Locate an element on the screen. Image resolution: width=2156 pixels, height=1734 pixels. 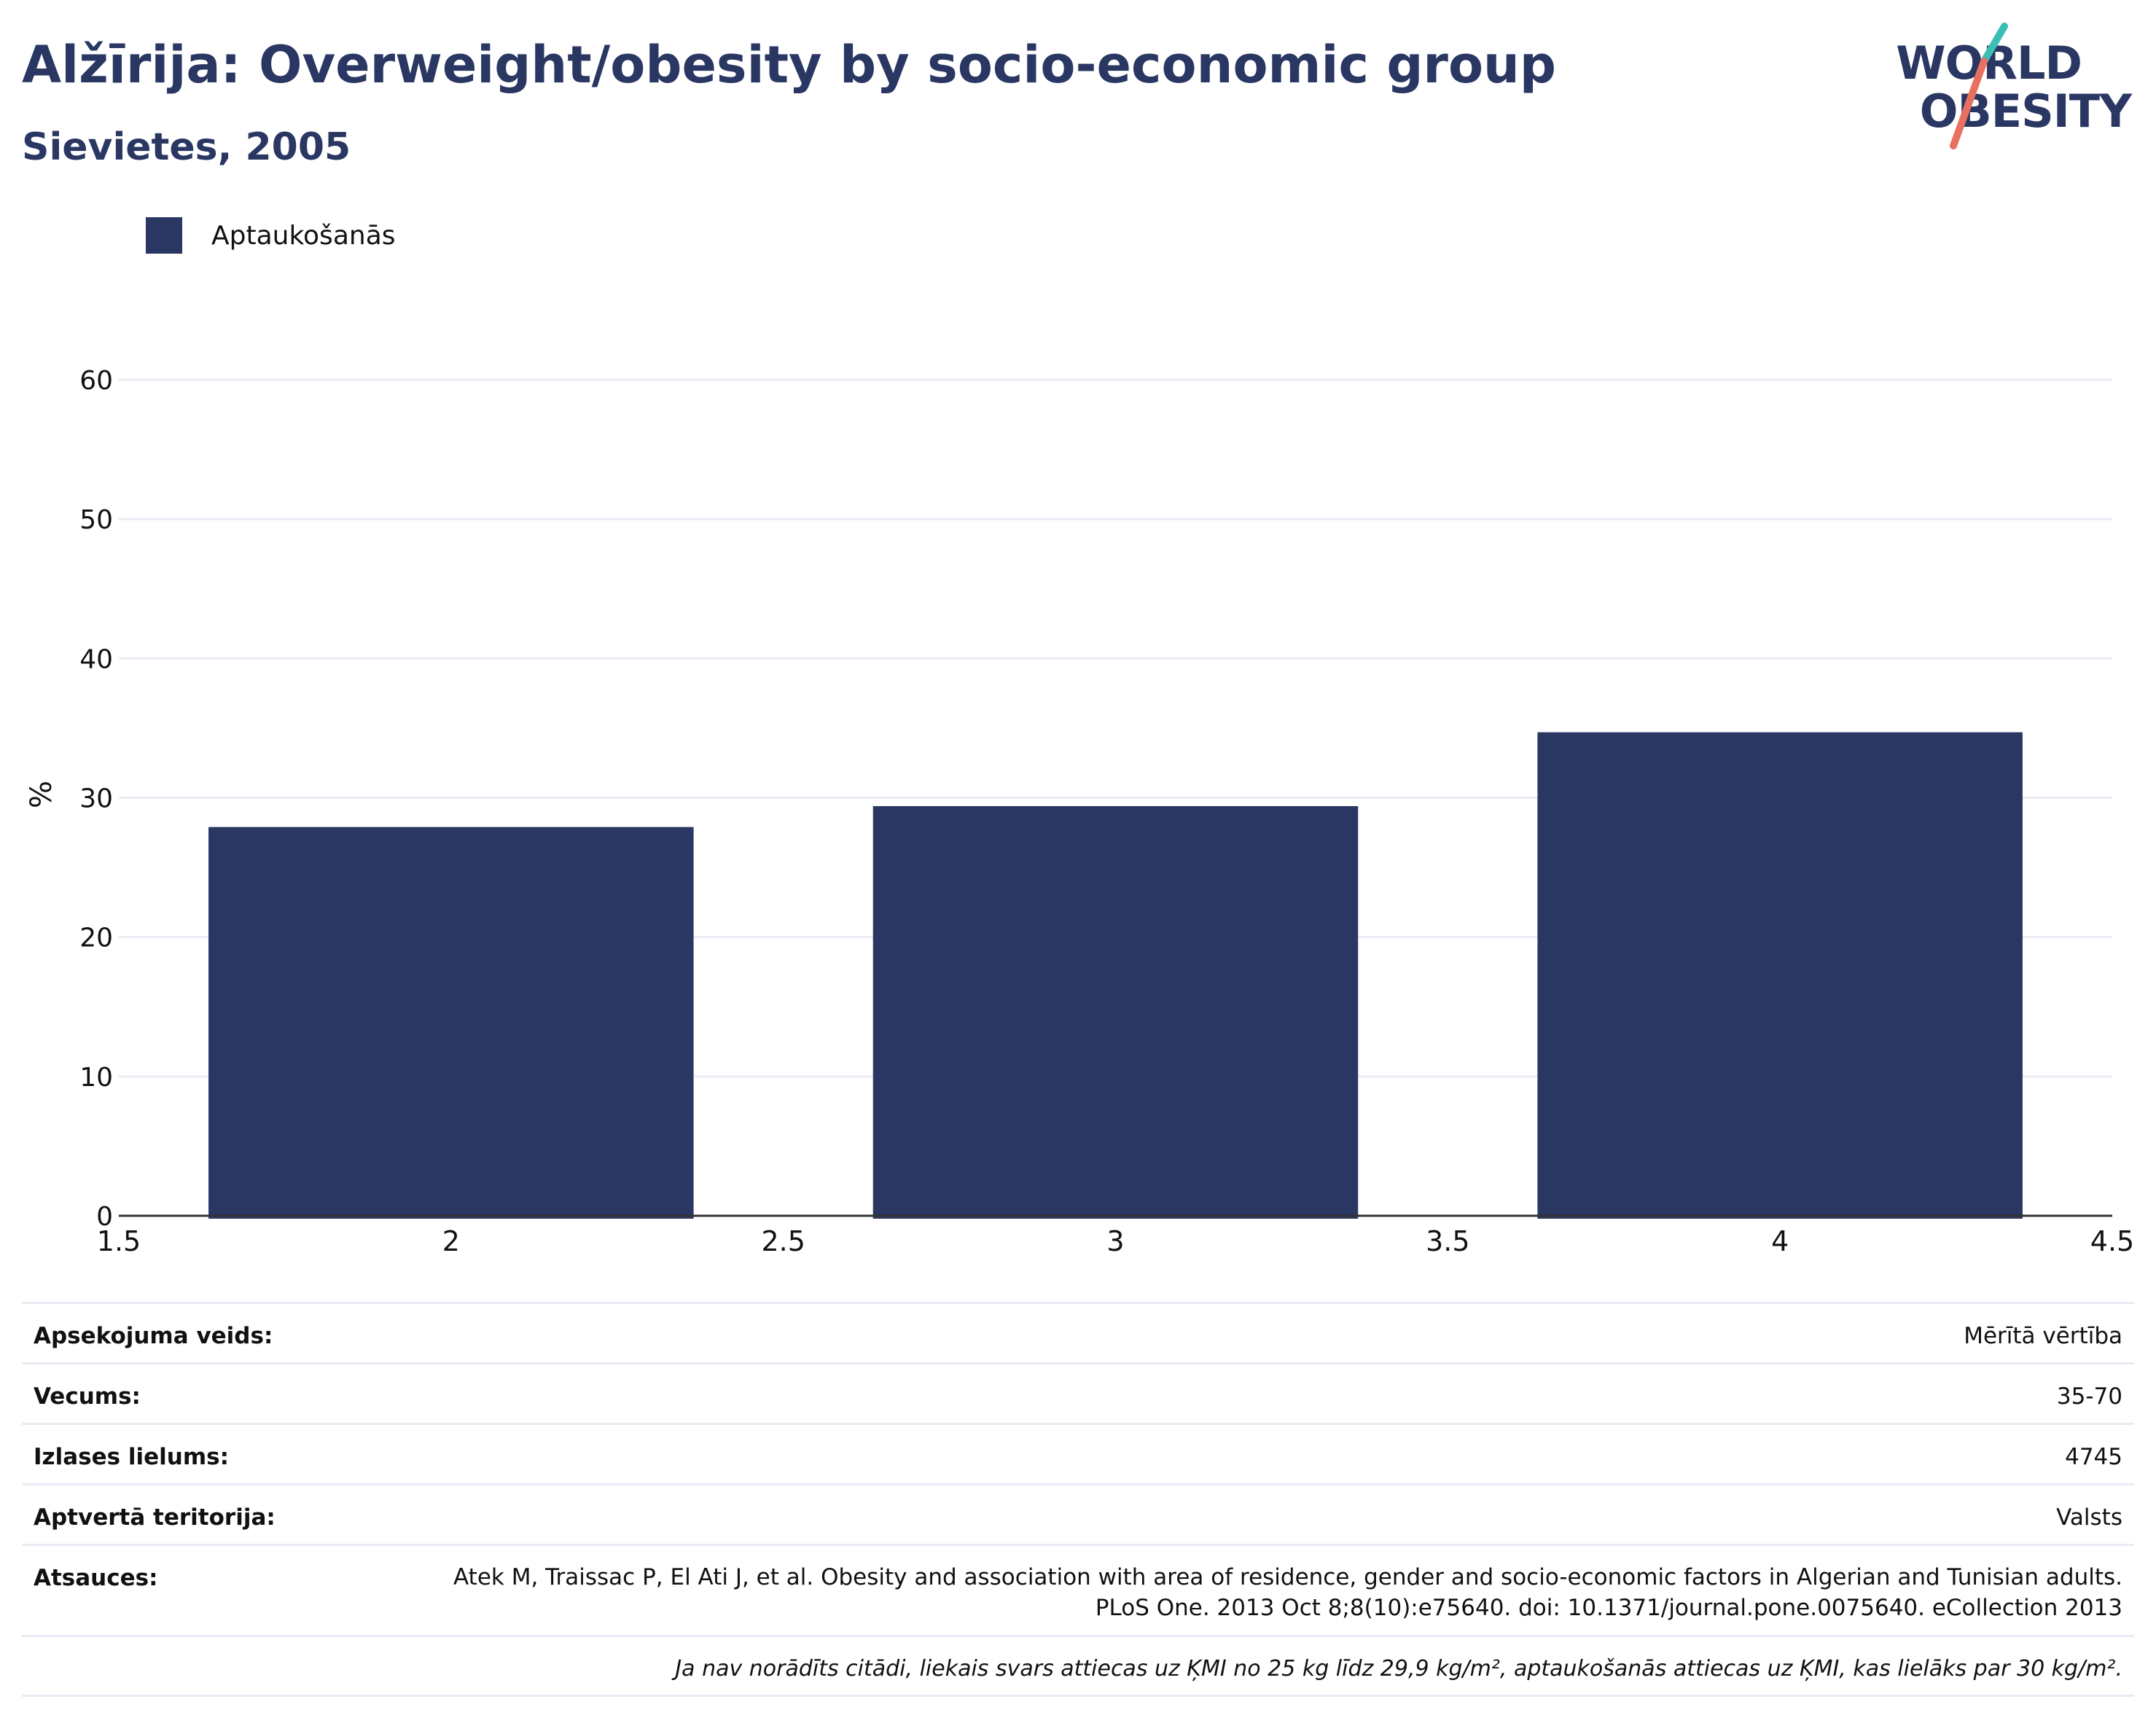
world-obesity-logo: WORLD OBESITY is located at coordinates (2016, 88).